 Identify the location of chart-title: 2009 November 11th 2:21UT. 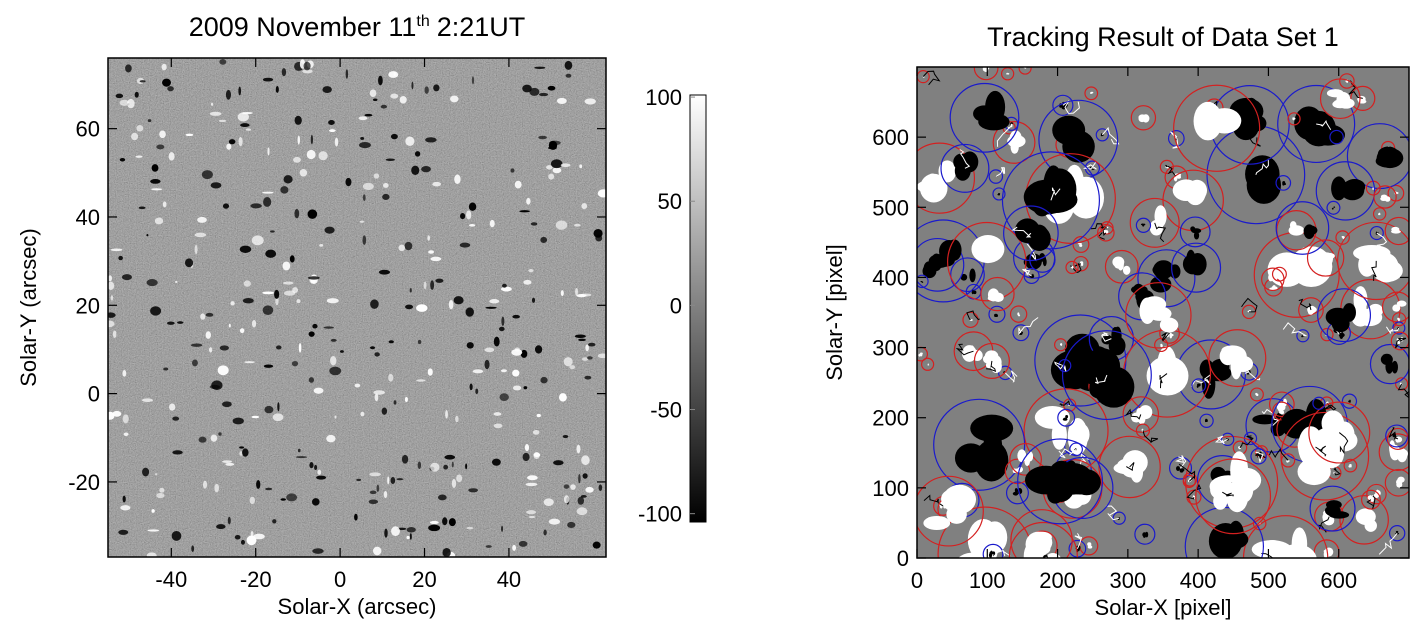
(357, 27).